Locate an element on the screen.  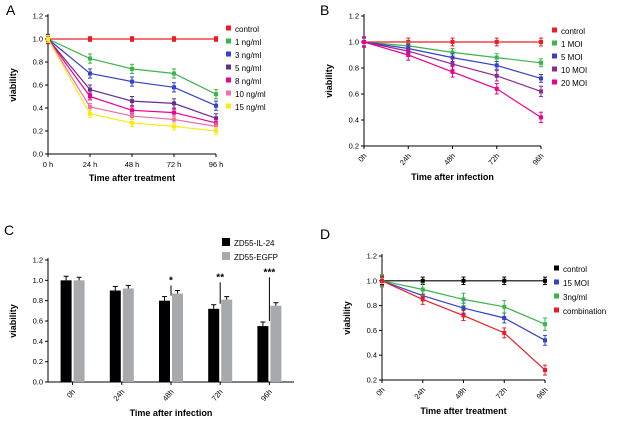
significance-marks: * ** *** is located at coordinates (222, 294).